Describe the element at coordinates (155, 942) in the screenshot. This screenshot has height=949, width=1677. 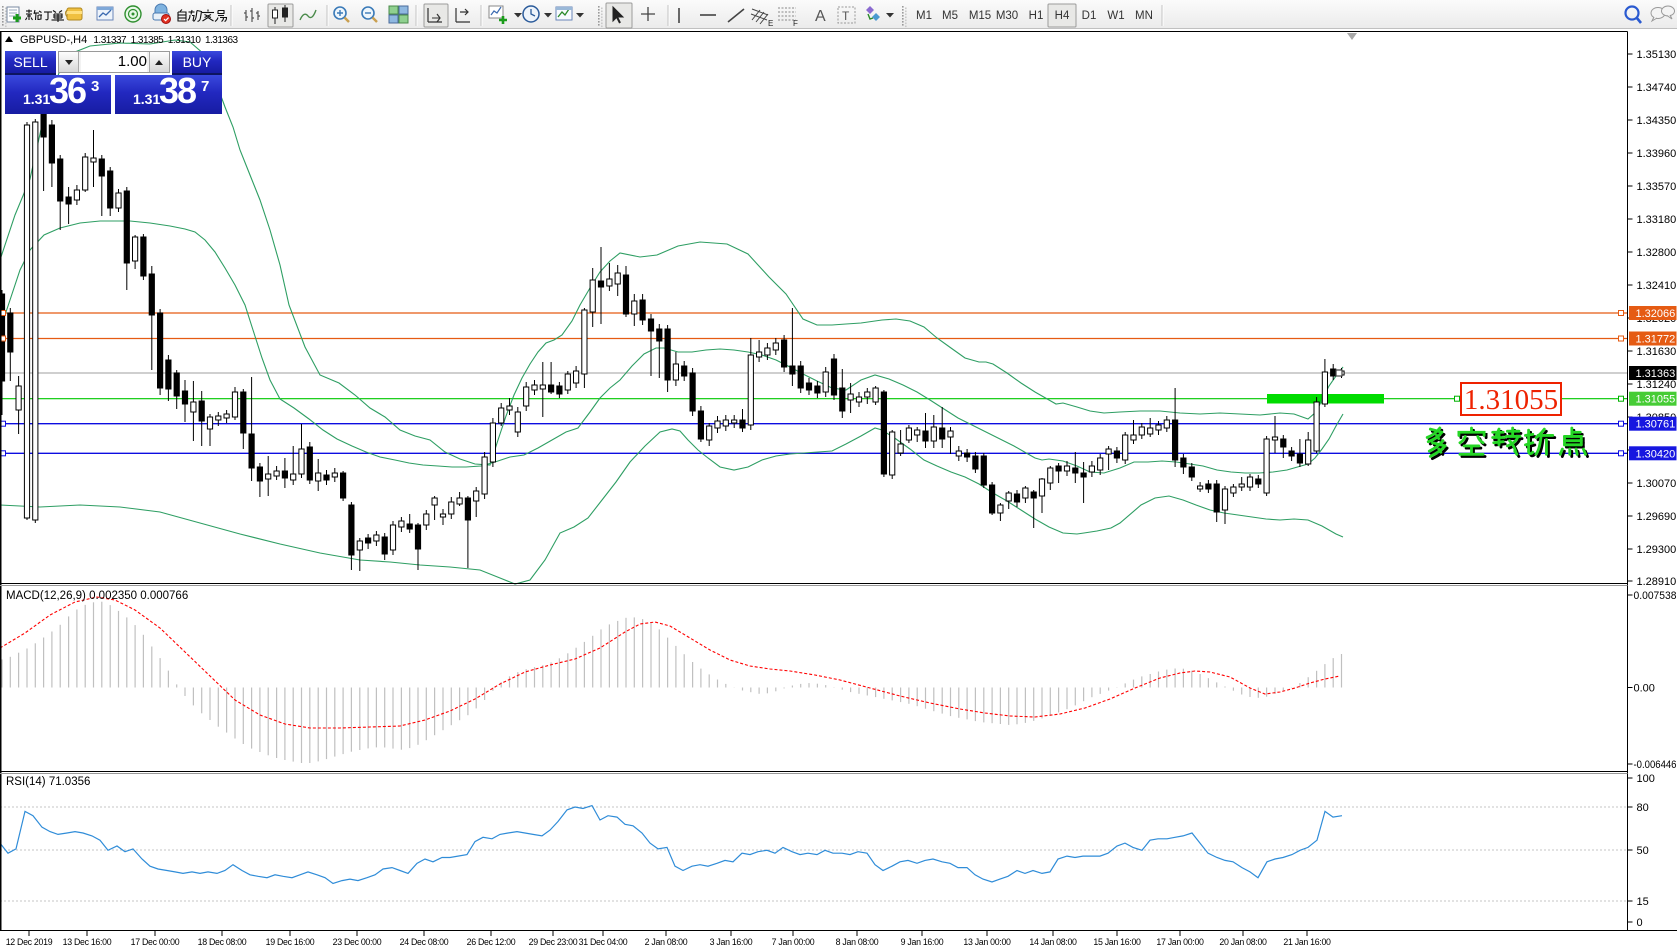
I see `svg-text: 17 Dec 00:00` at that location.